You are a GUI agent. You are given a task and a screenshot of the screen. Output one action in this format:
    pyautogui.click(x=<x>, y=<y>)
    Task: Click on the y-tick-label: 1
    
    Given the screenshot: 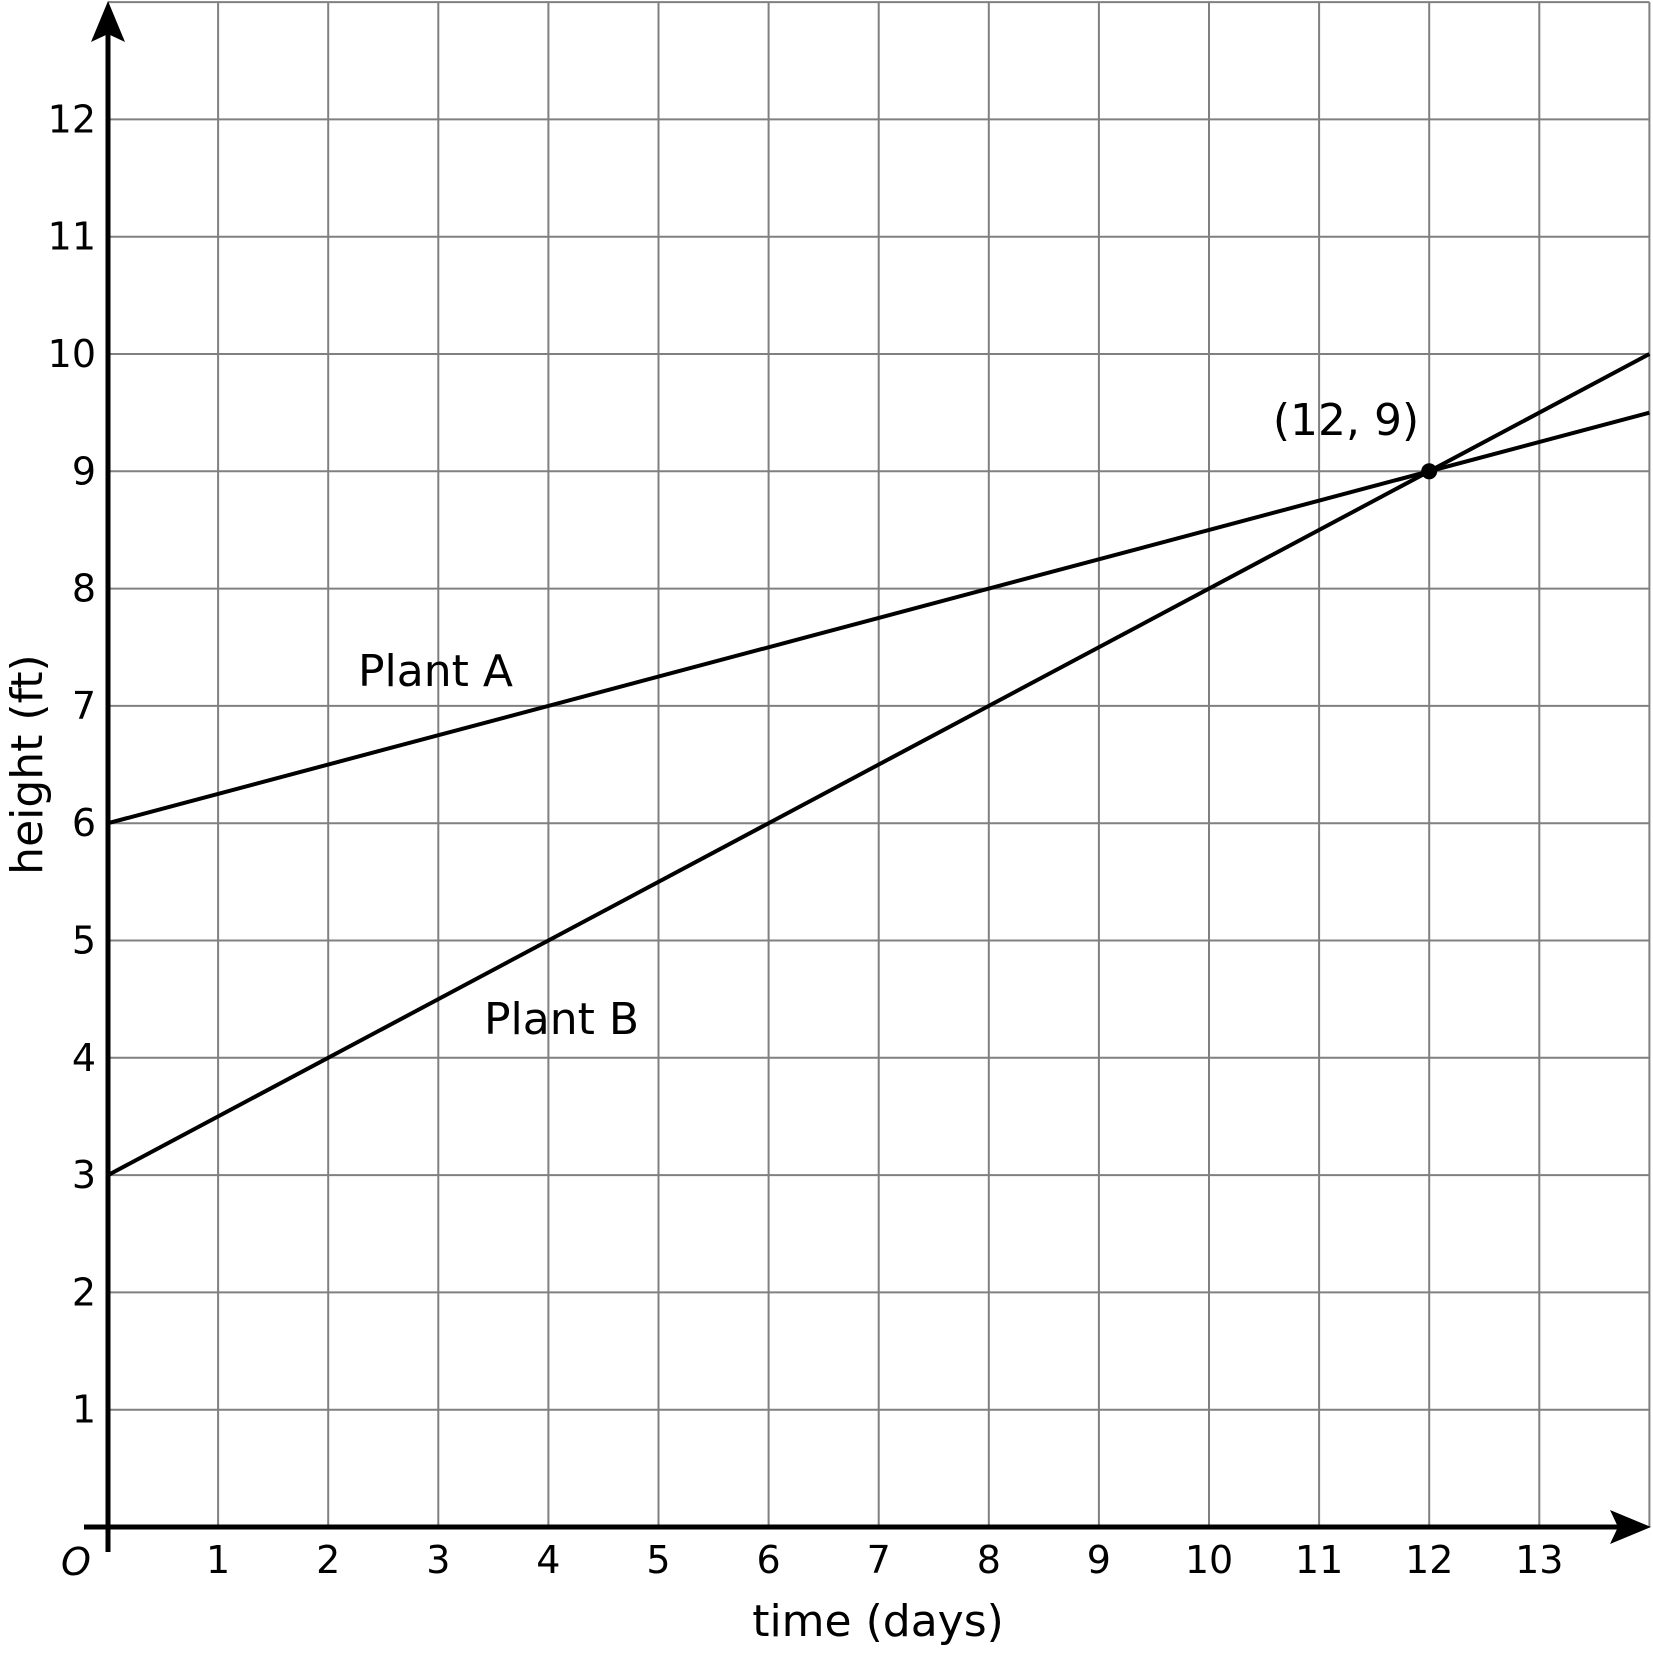 What is the action you would take?
    pyautogui.click(x=84, y=1410)
    